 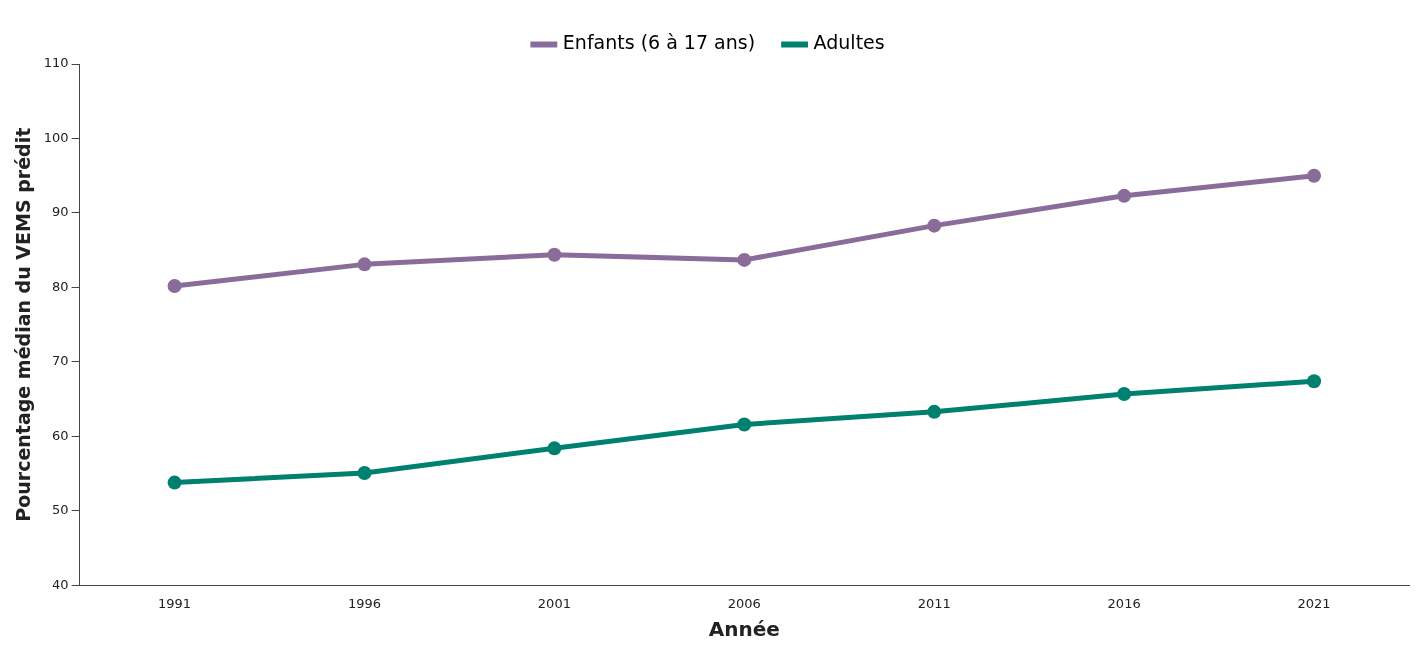 What do you see at coordinates (60, 286) in the screenshot?
I see `y-tick-label: 80` at bounding box center [60, 286].